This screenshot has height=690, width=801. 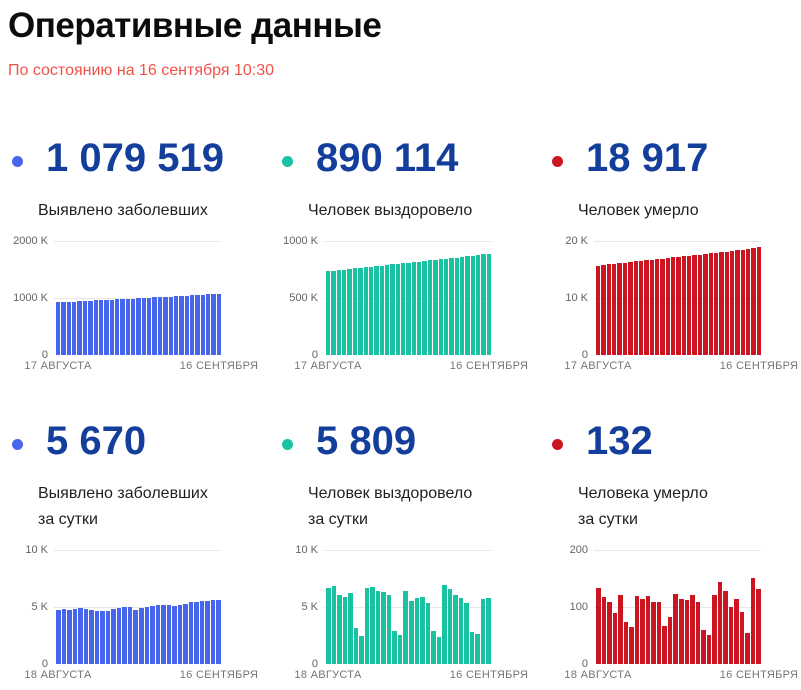 I want to click on stat-header: 18 917, so click(x=673, y=158).